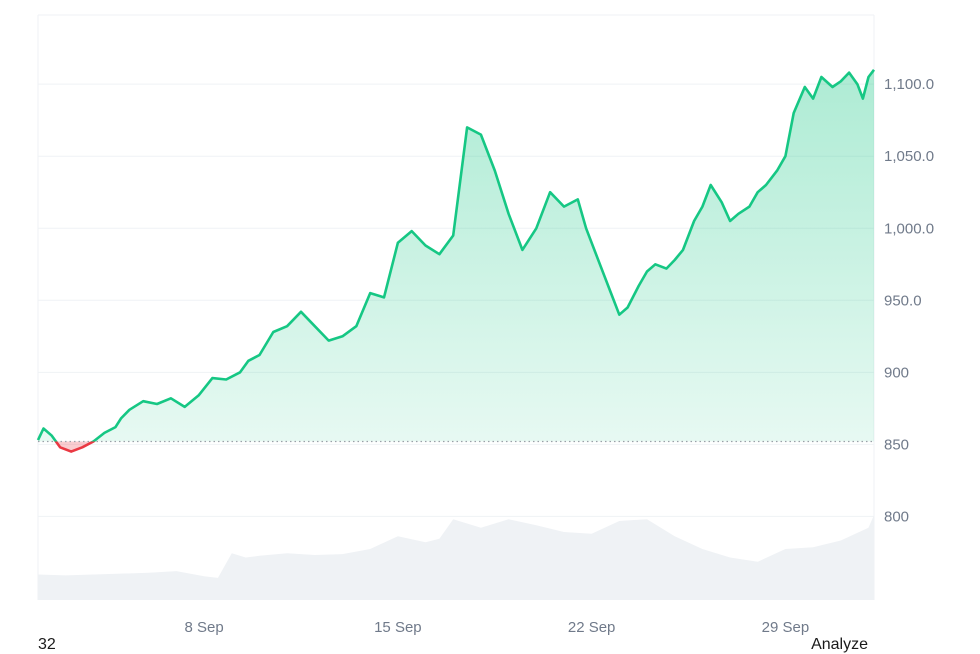 The image size is (980, 654). Describe the element at coordinates (909, 156) in the screenshot. I see `y-tick-label: 1,050.0` at that location.